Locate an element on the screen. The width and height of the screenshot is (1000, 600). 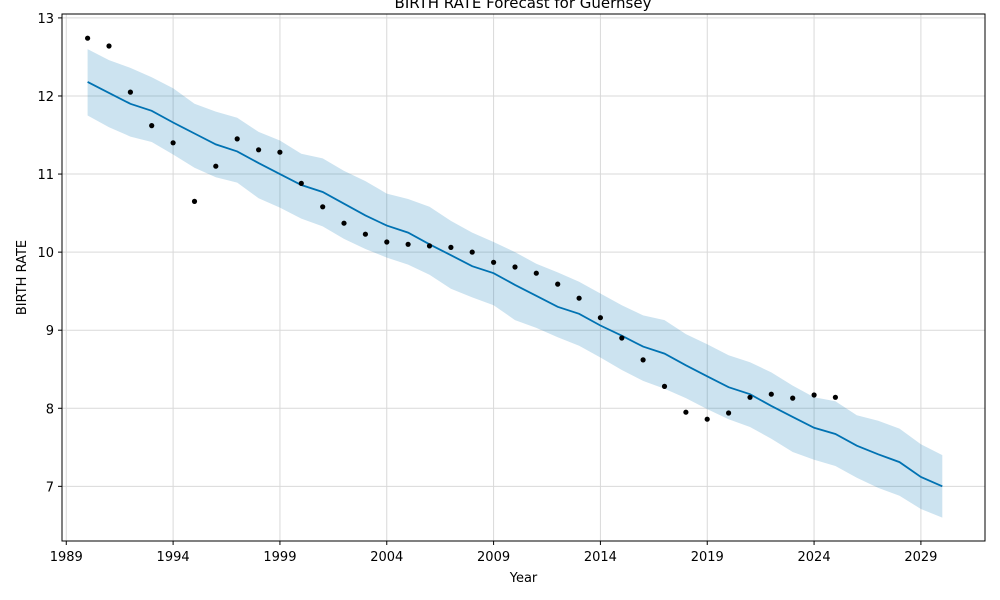
x-tick-label: 2004 is located at coordinates (386, 557).